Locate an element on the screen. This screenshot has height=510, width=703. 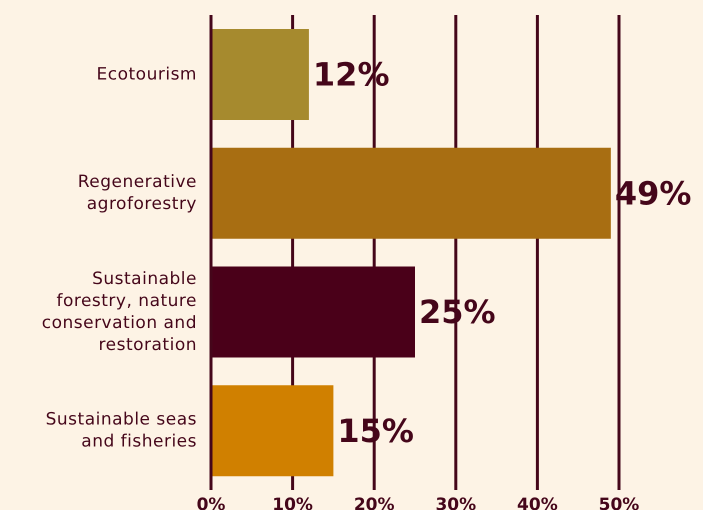
x-tick-label: 0% is located at coordinates (211, 502).